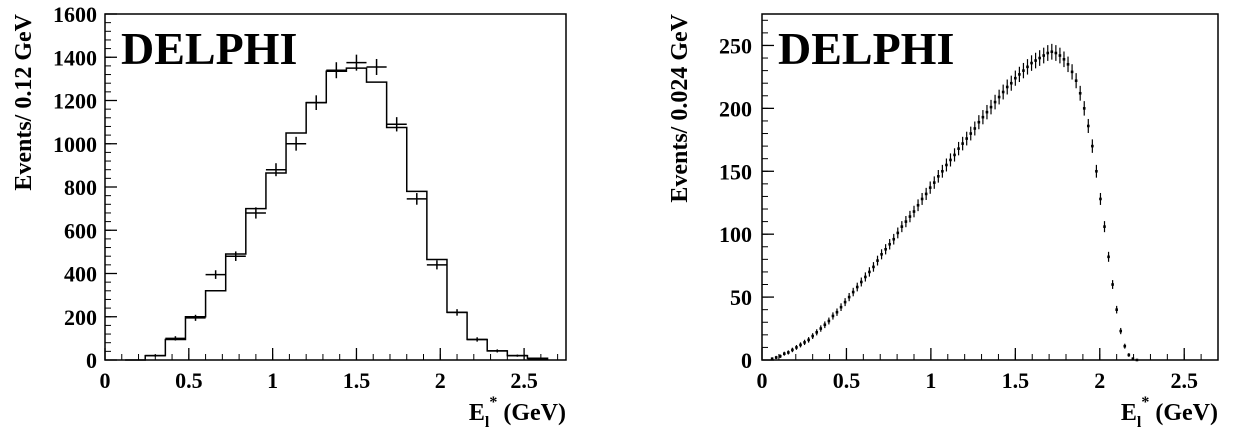 This screenshot has height=436, width=1243. Describe the element at coordinates (1139, 422) in the screenshot. I see `x-axis-title-sub: l` at that location.